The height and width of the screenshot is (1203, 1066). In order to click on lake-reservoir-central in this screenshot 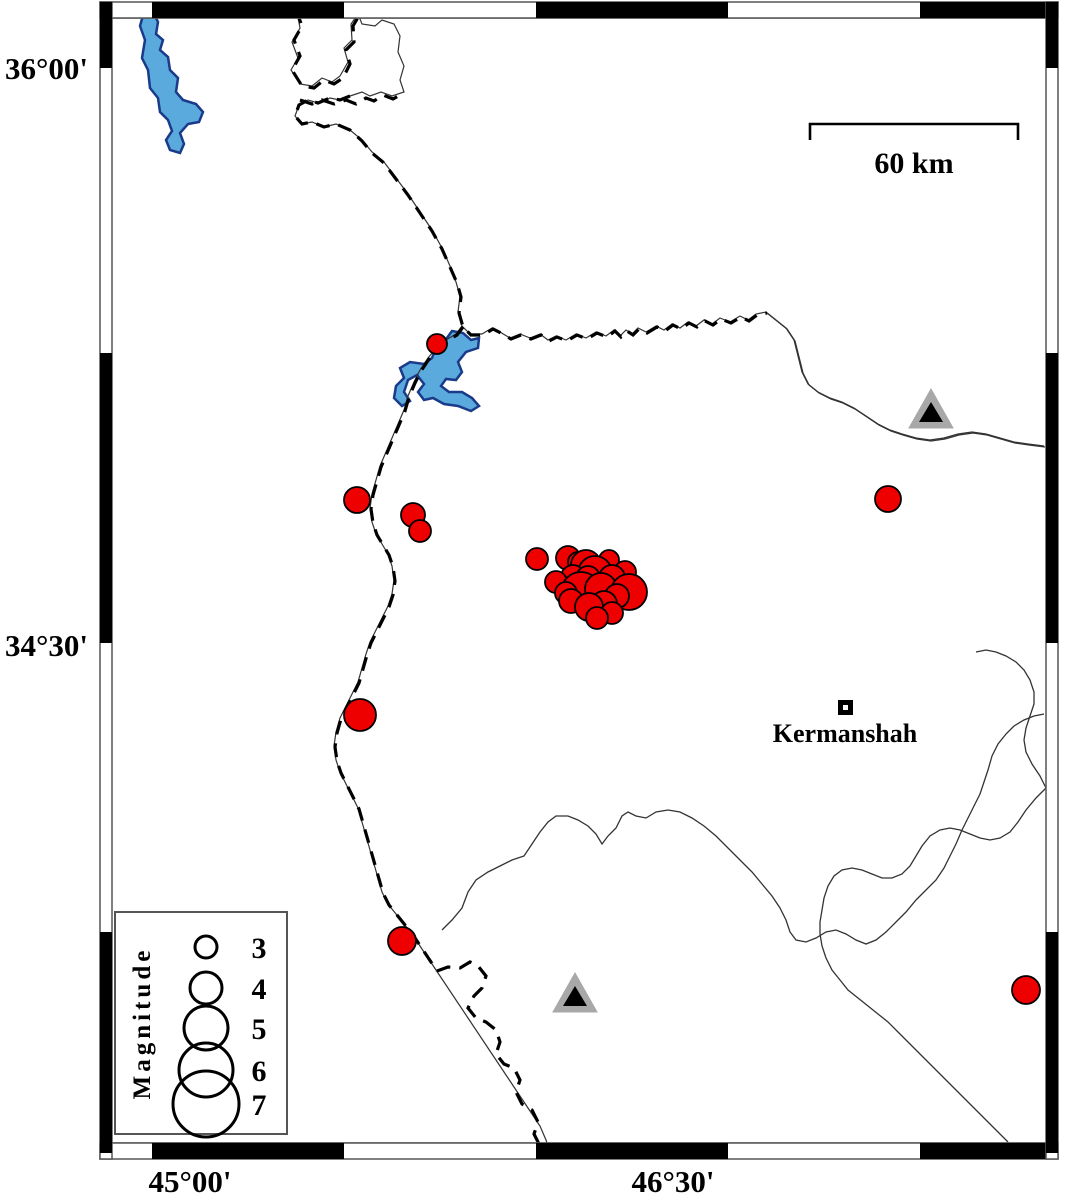, I will do `click(436, 371)`.